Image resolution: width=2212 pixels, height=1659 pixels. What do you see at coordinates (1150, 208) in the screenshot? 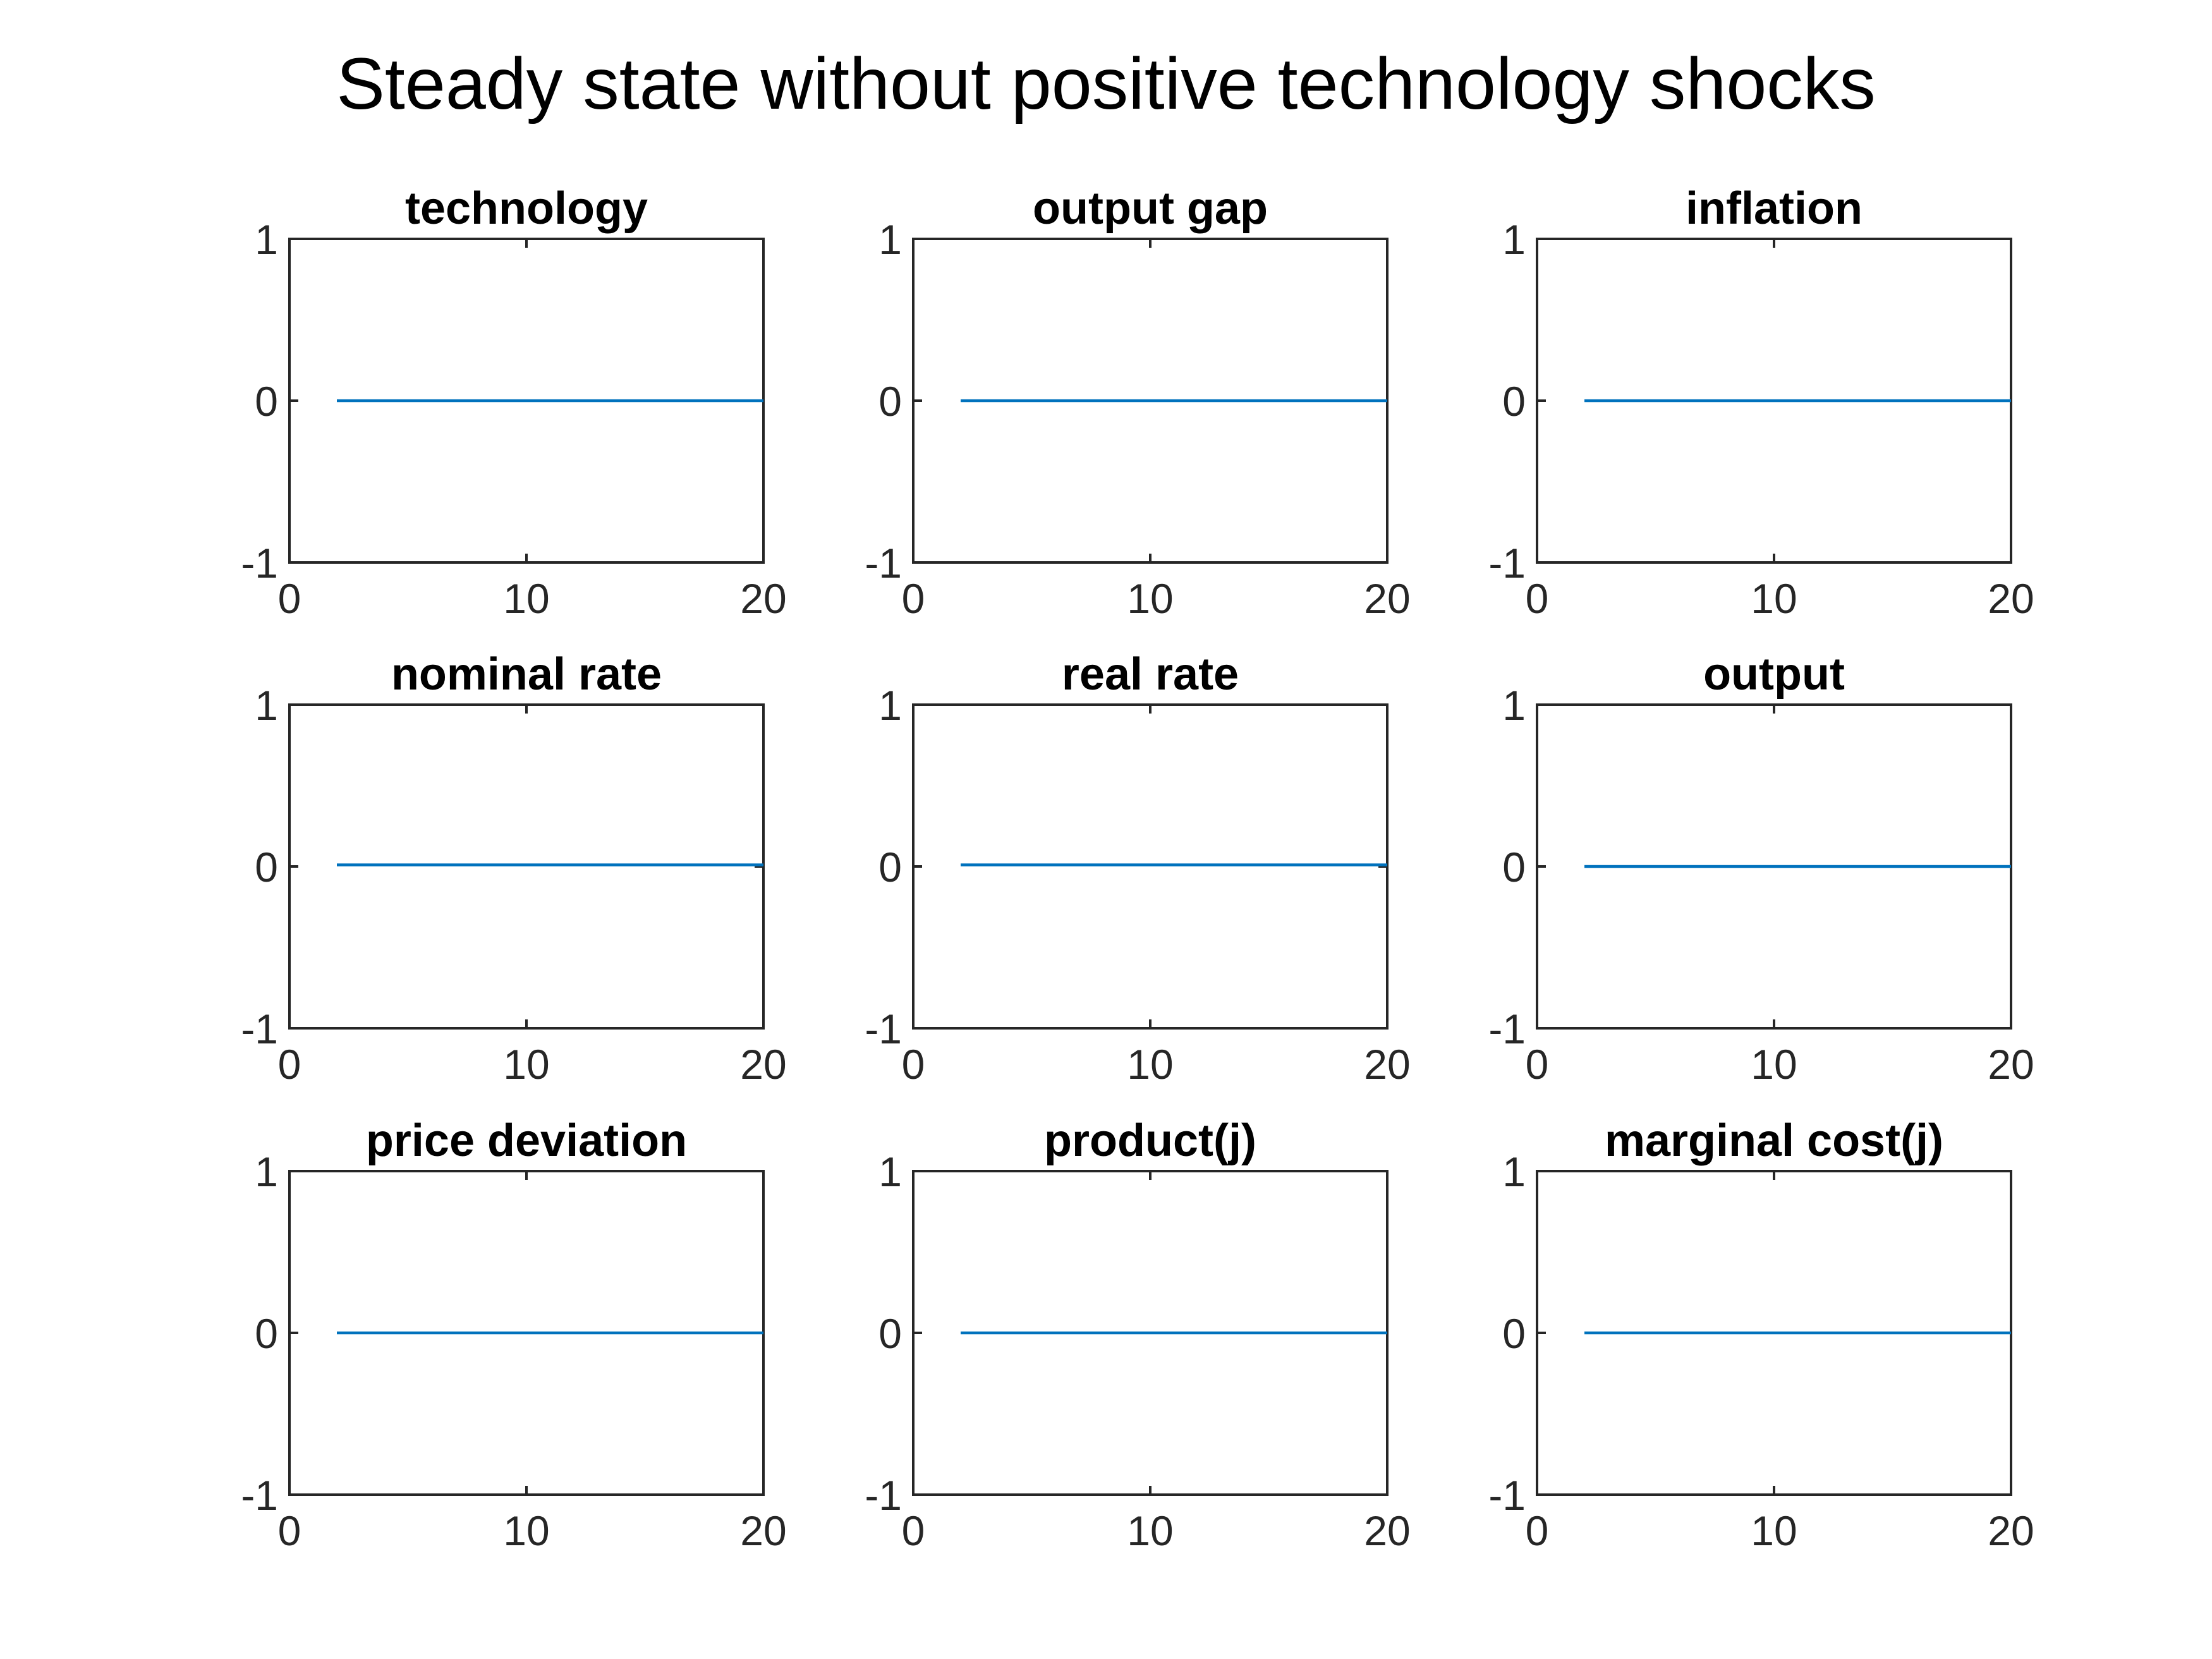
I see `subplot-title: output gap` at bounding box center [1150, 208].